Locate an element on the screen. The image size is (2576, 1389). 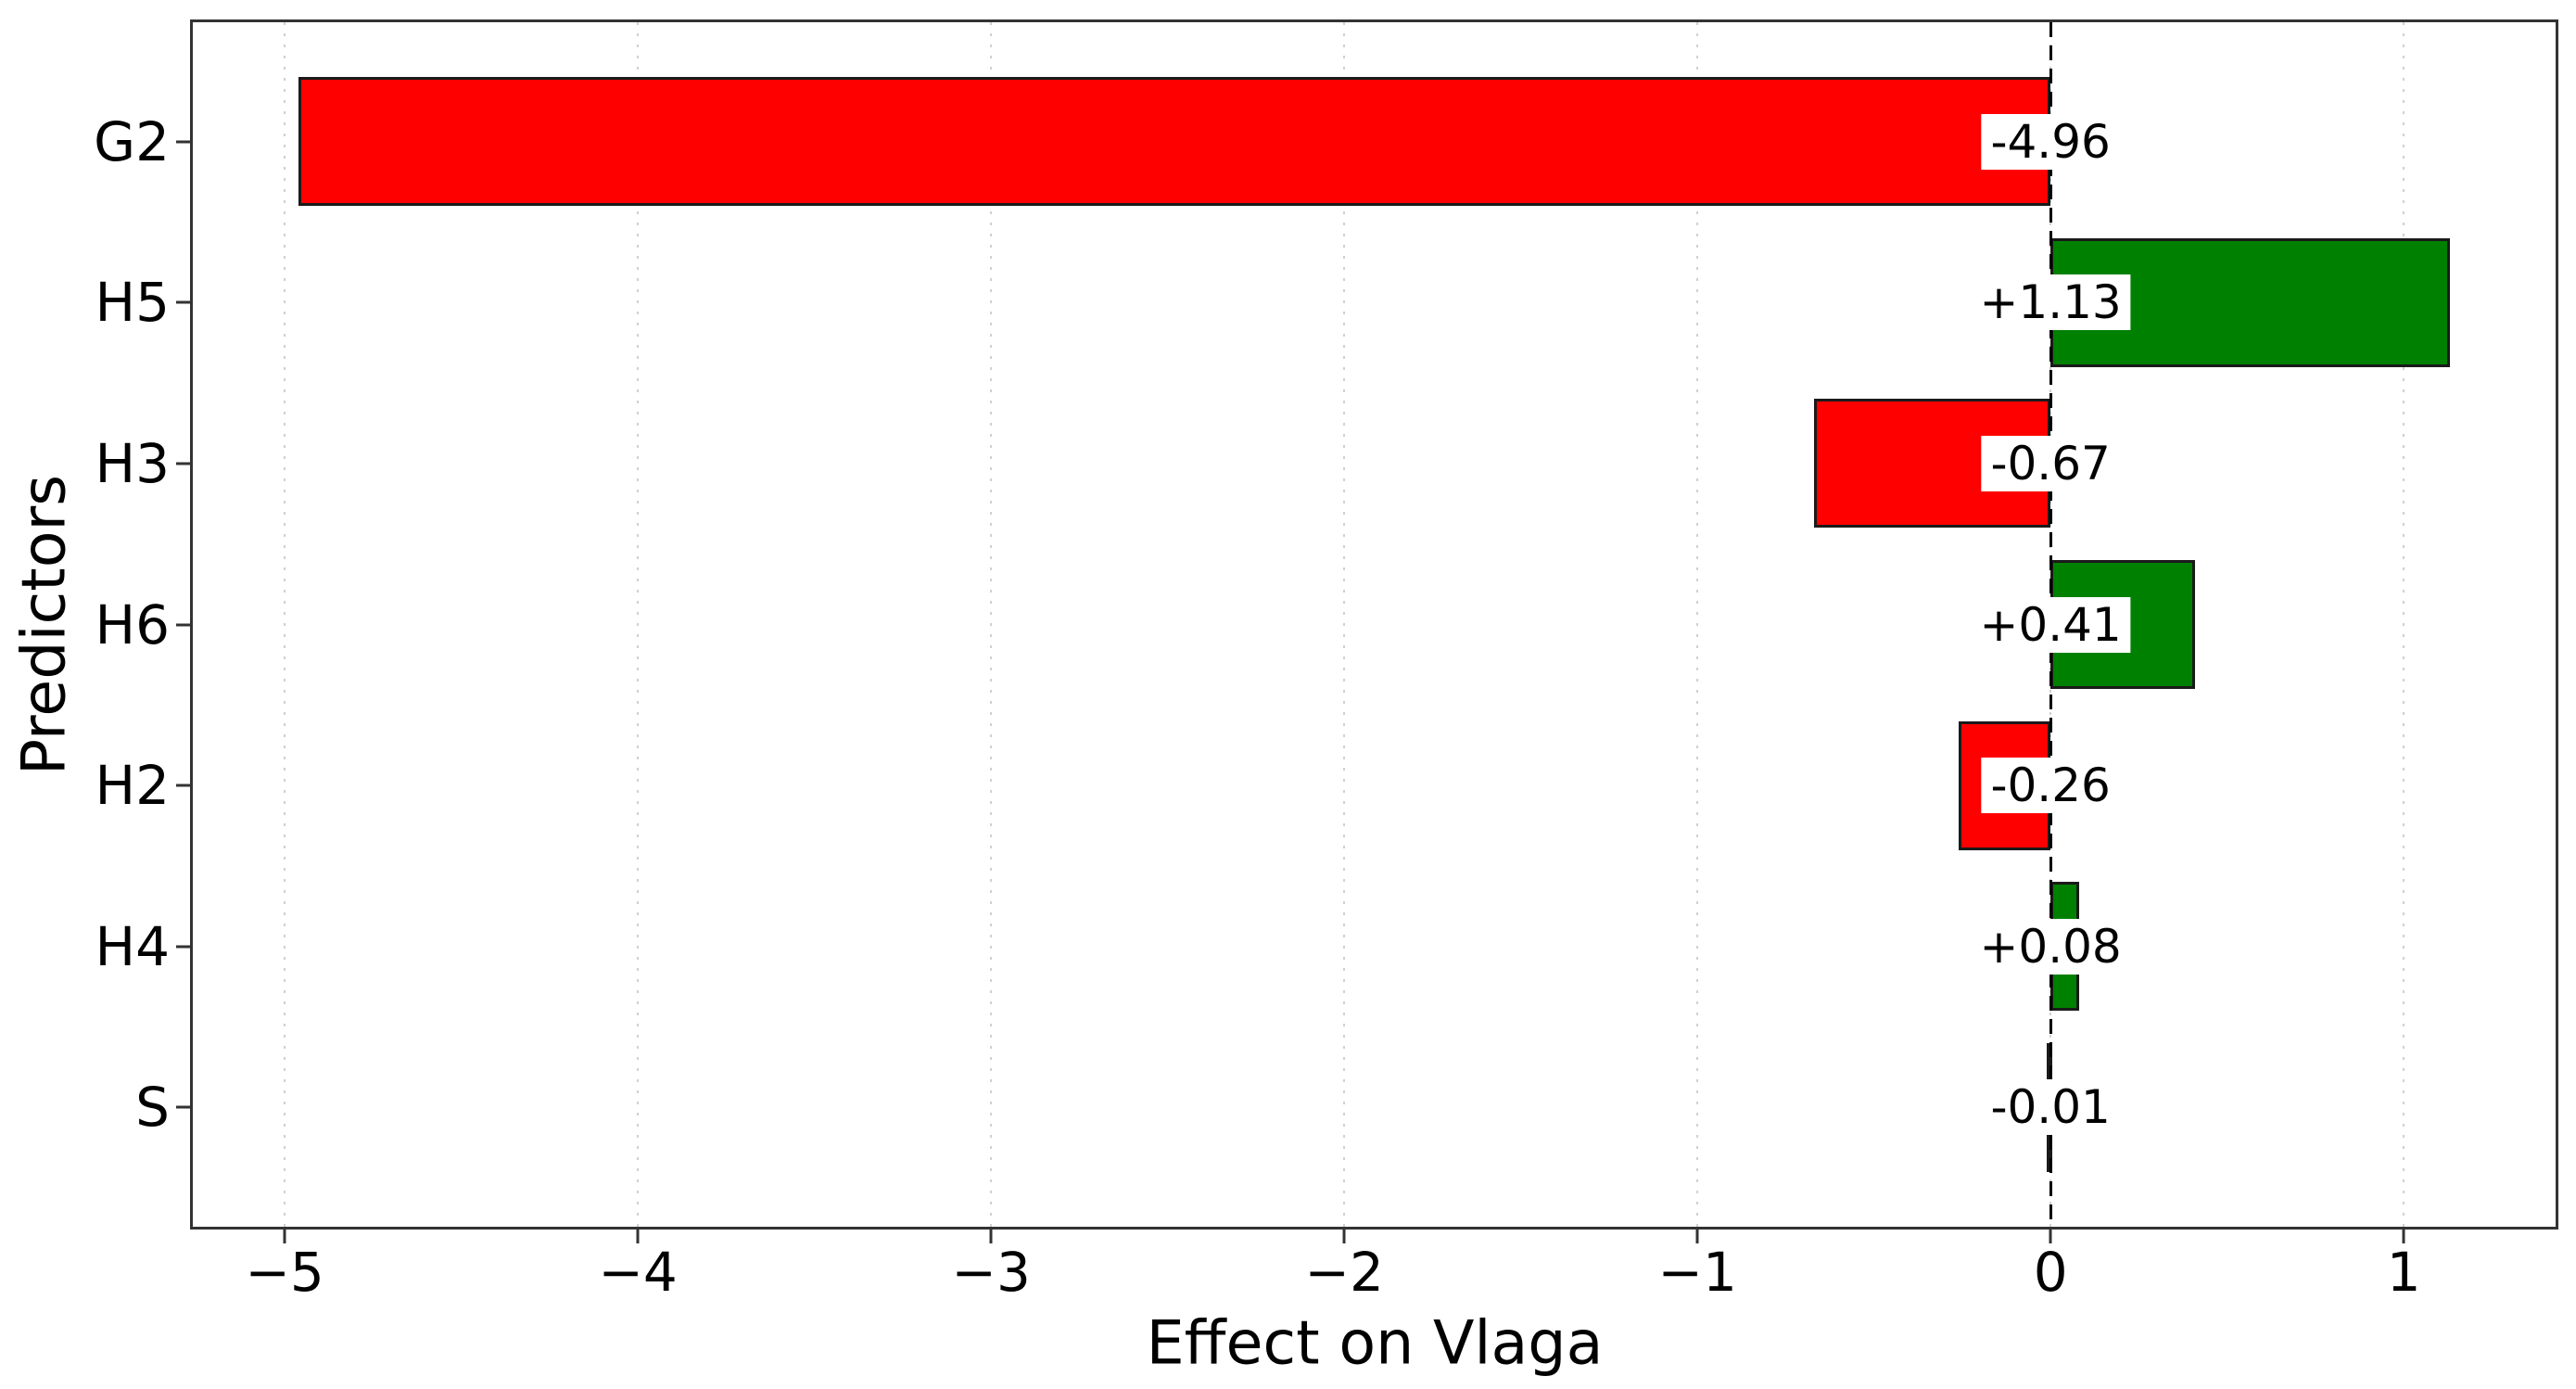
value-label-H3: -0.67 is located at coordinates (2050, 463).